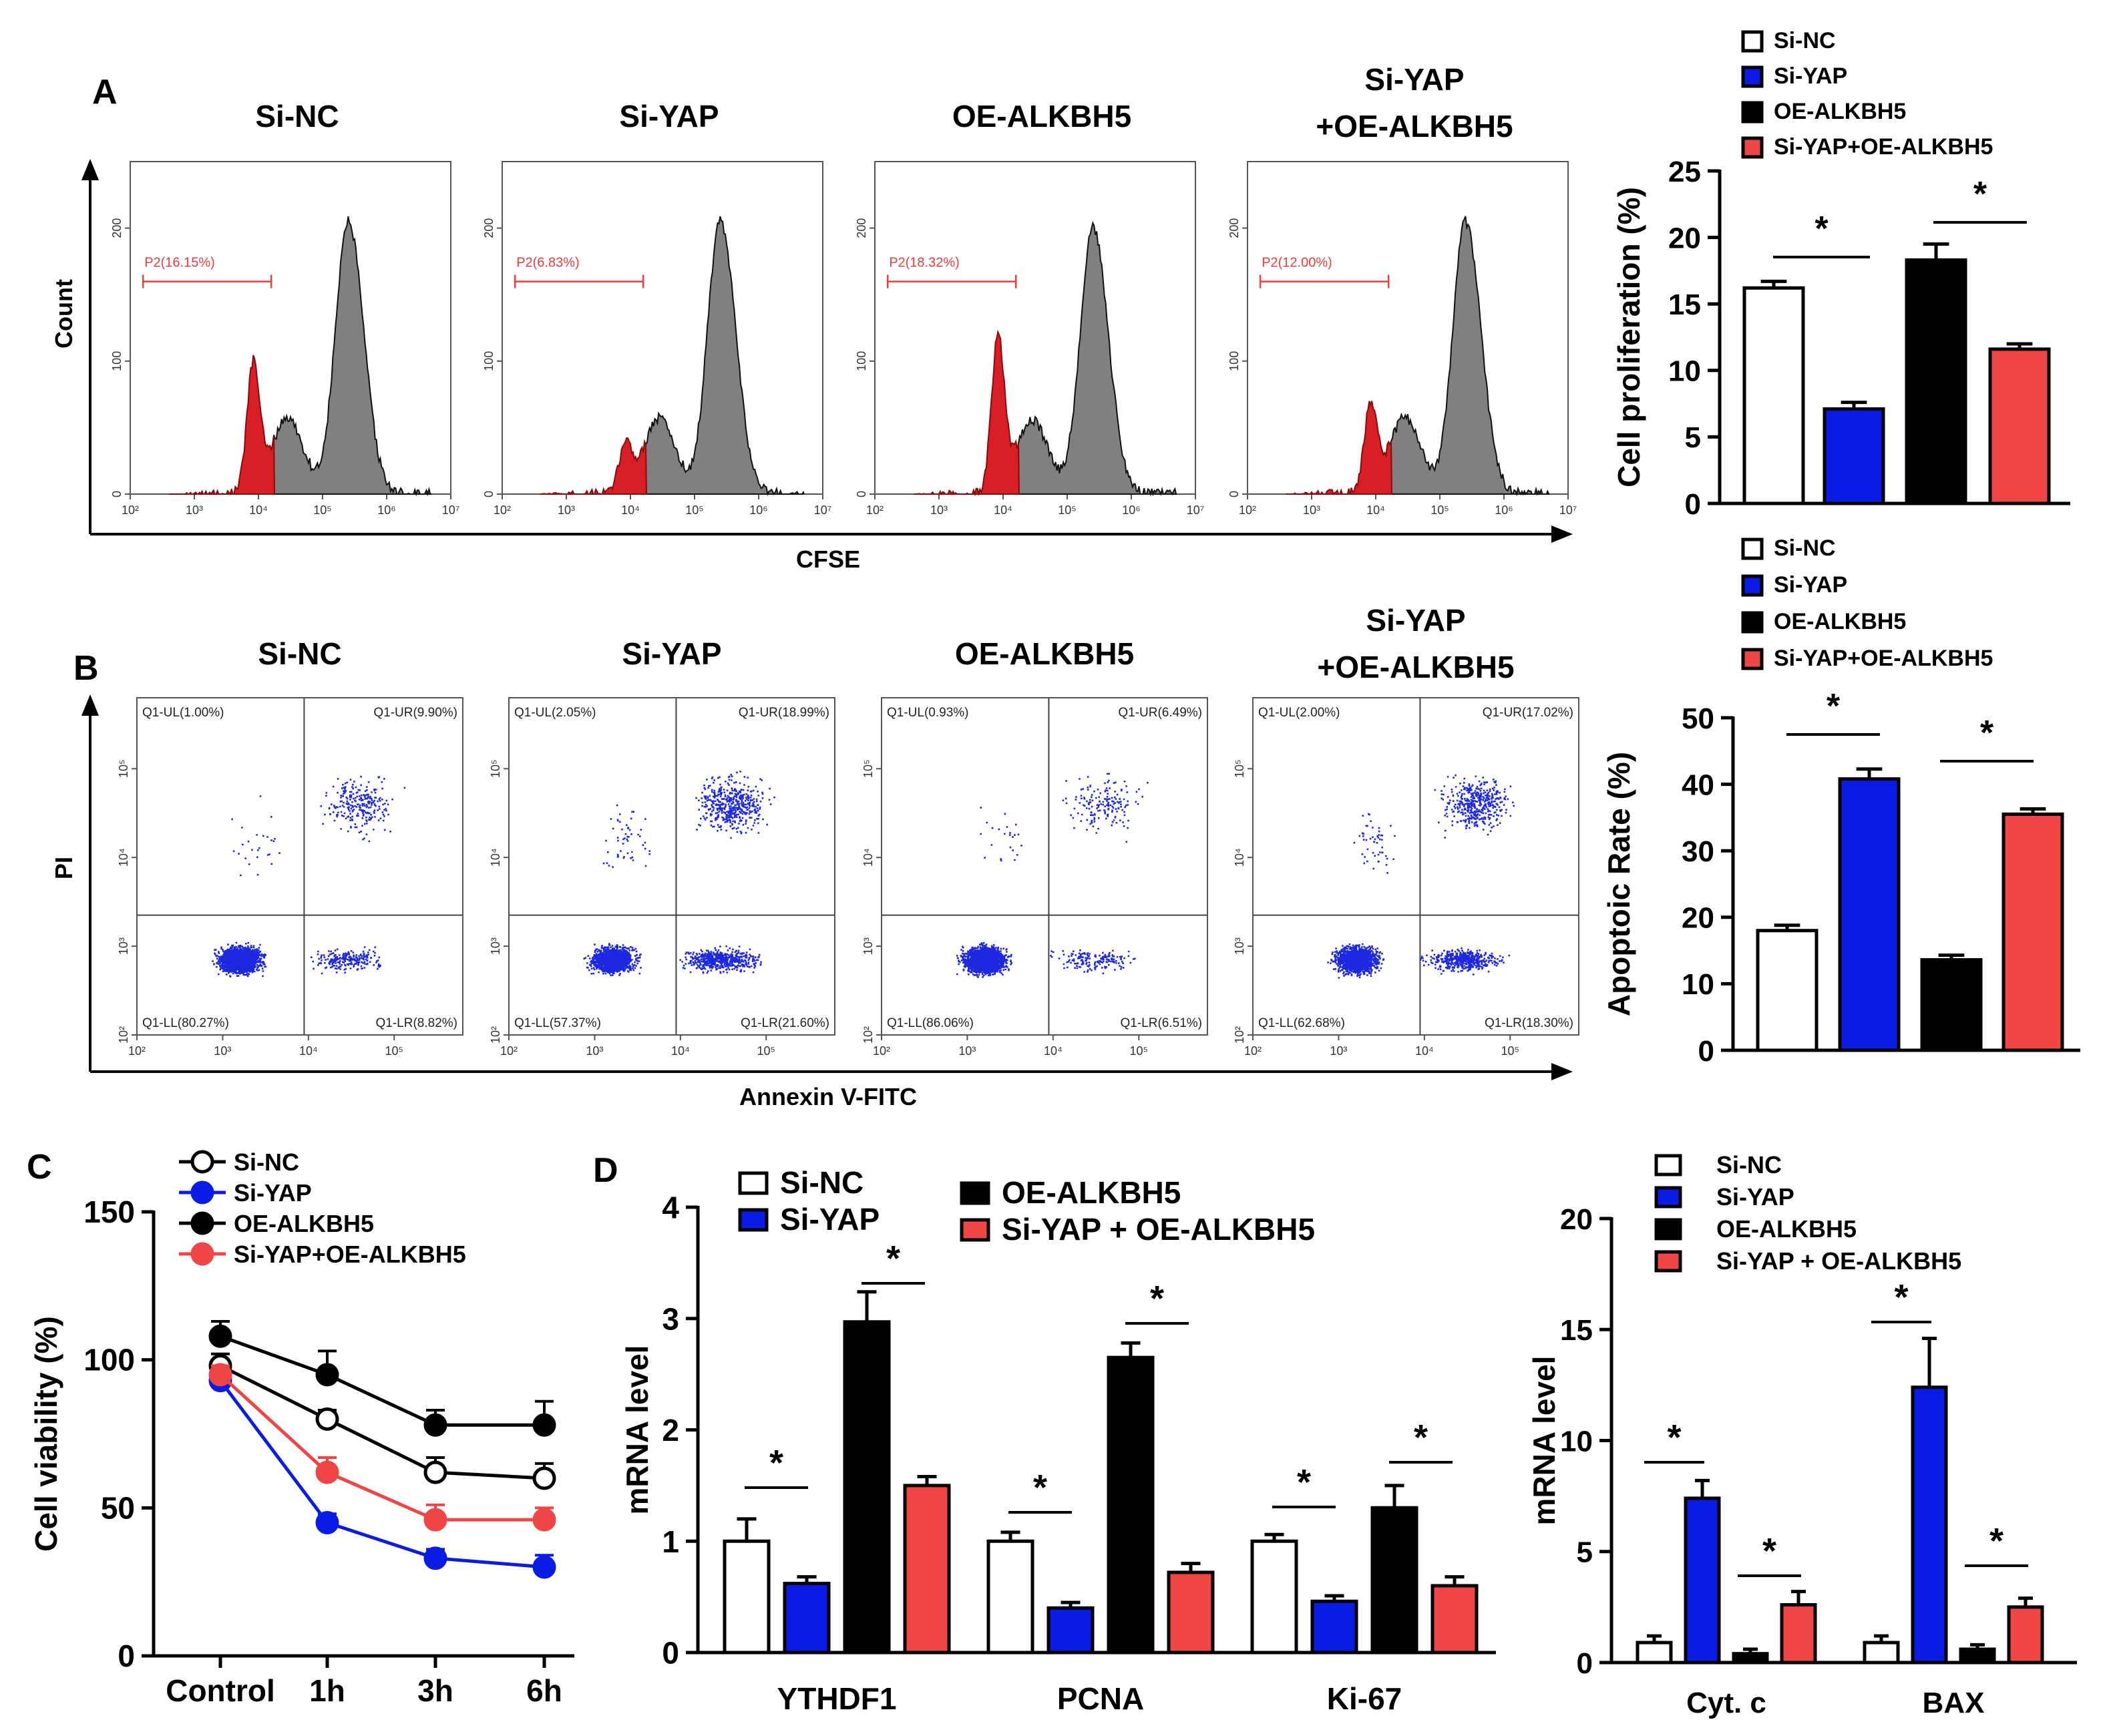 Image resolution: width=2101 pixels, height=1736 pixels. I want to click on b-bar-significance-star: *, so click(1834, 706).